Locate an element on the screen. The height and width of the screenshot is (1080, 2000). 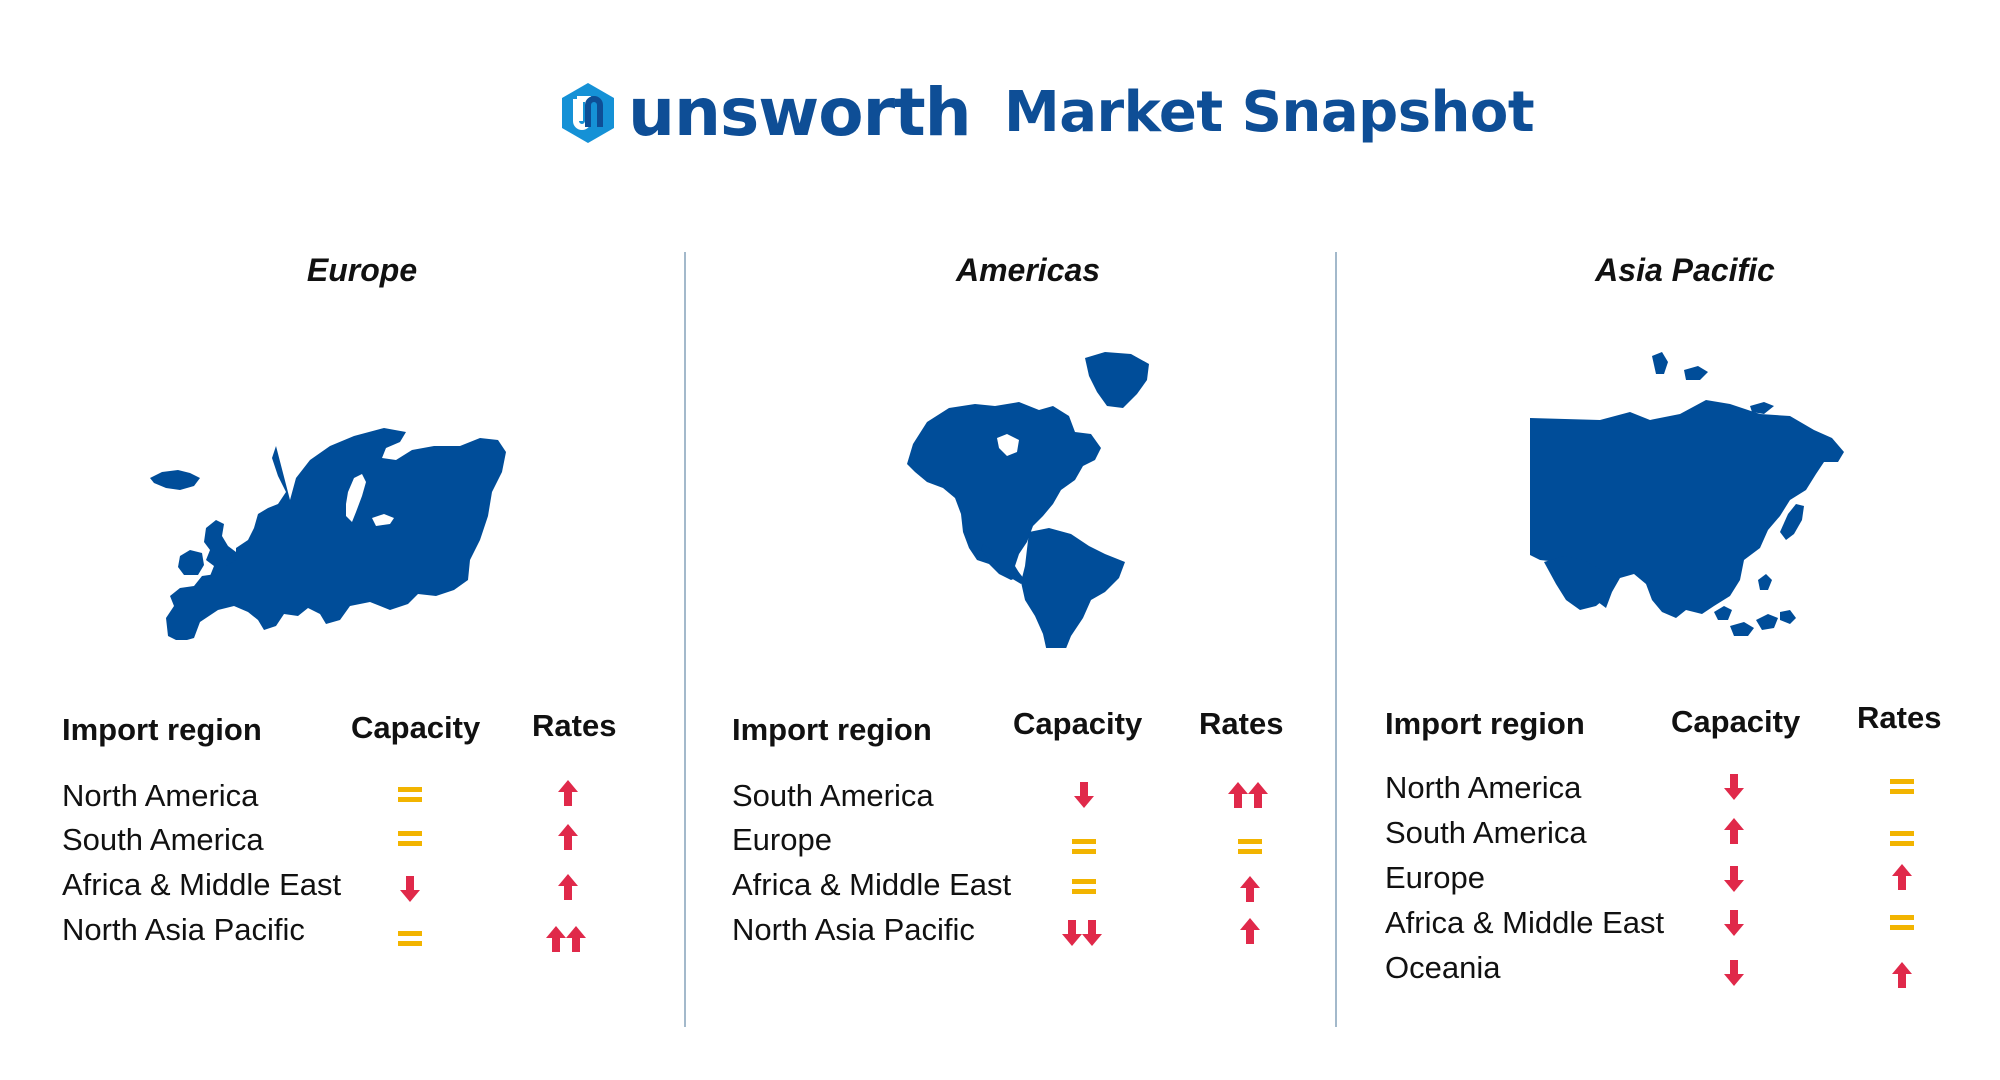
europe-row-label: South America is located at coordinates (163, 840).